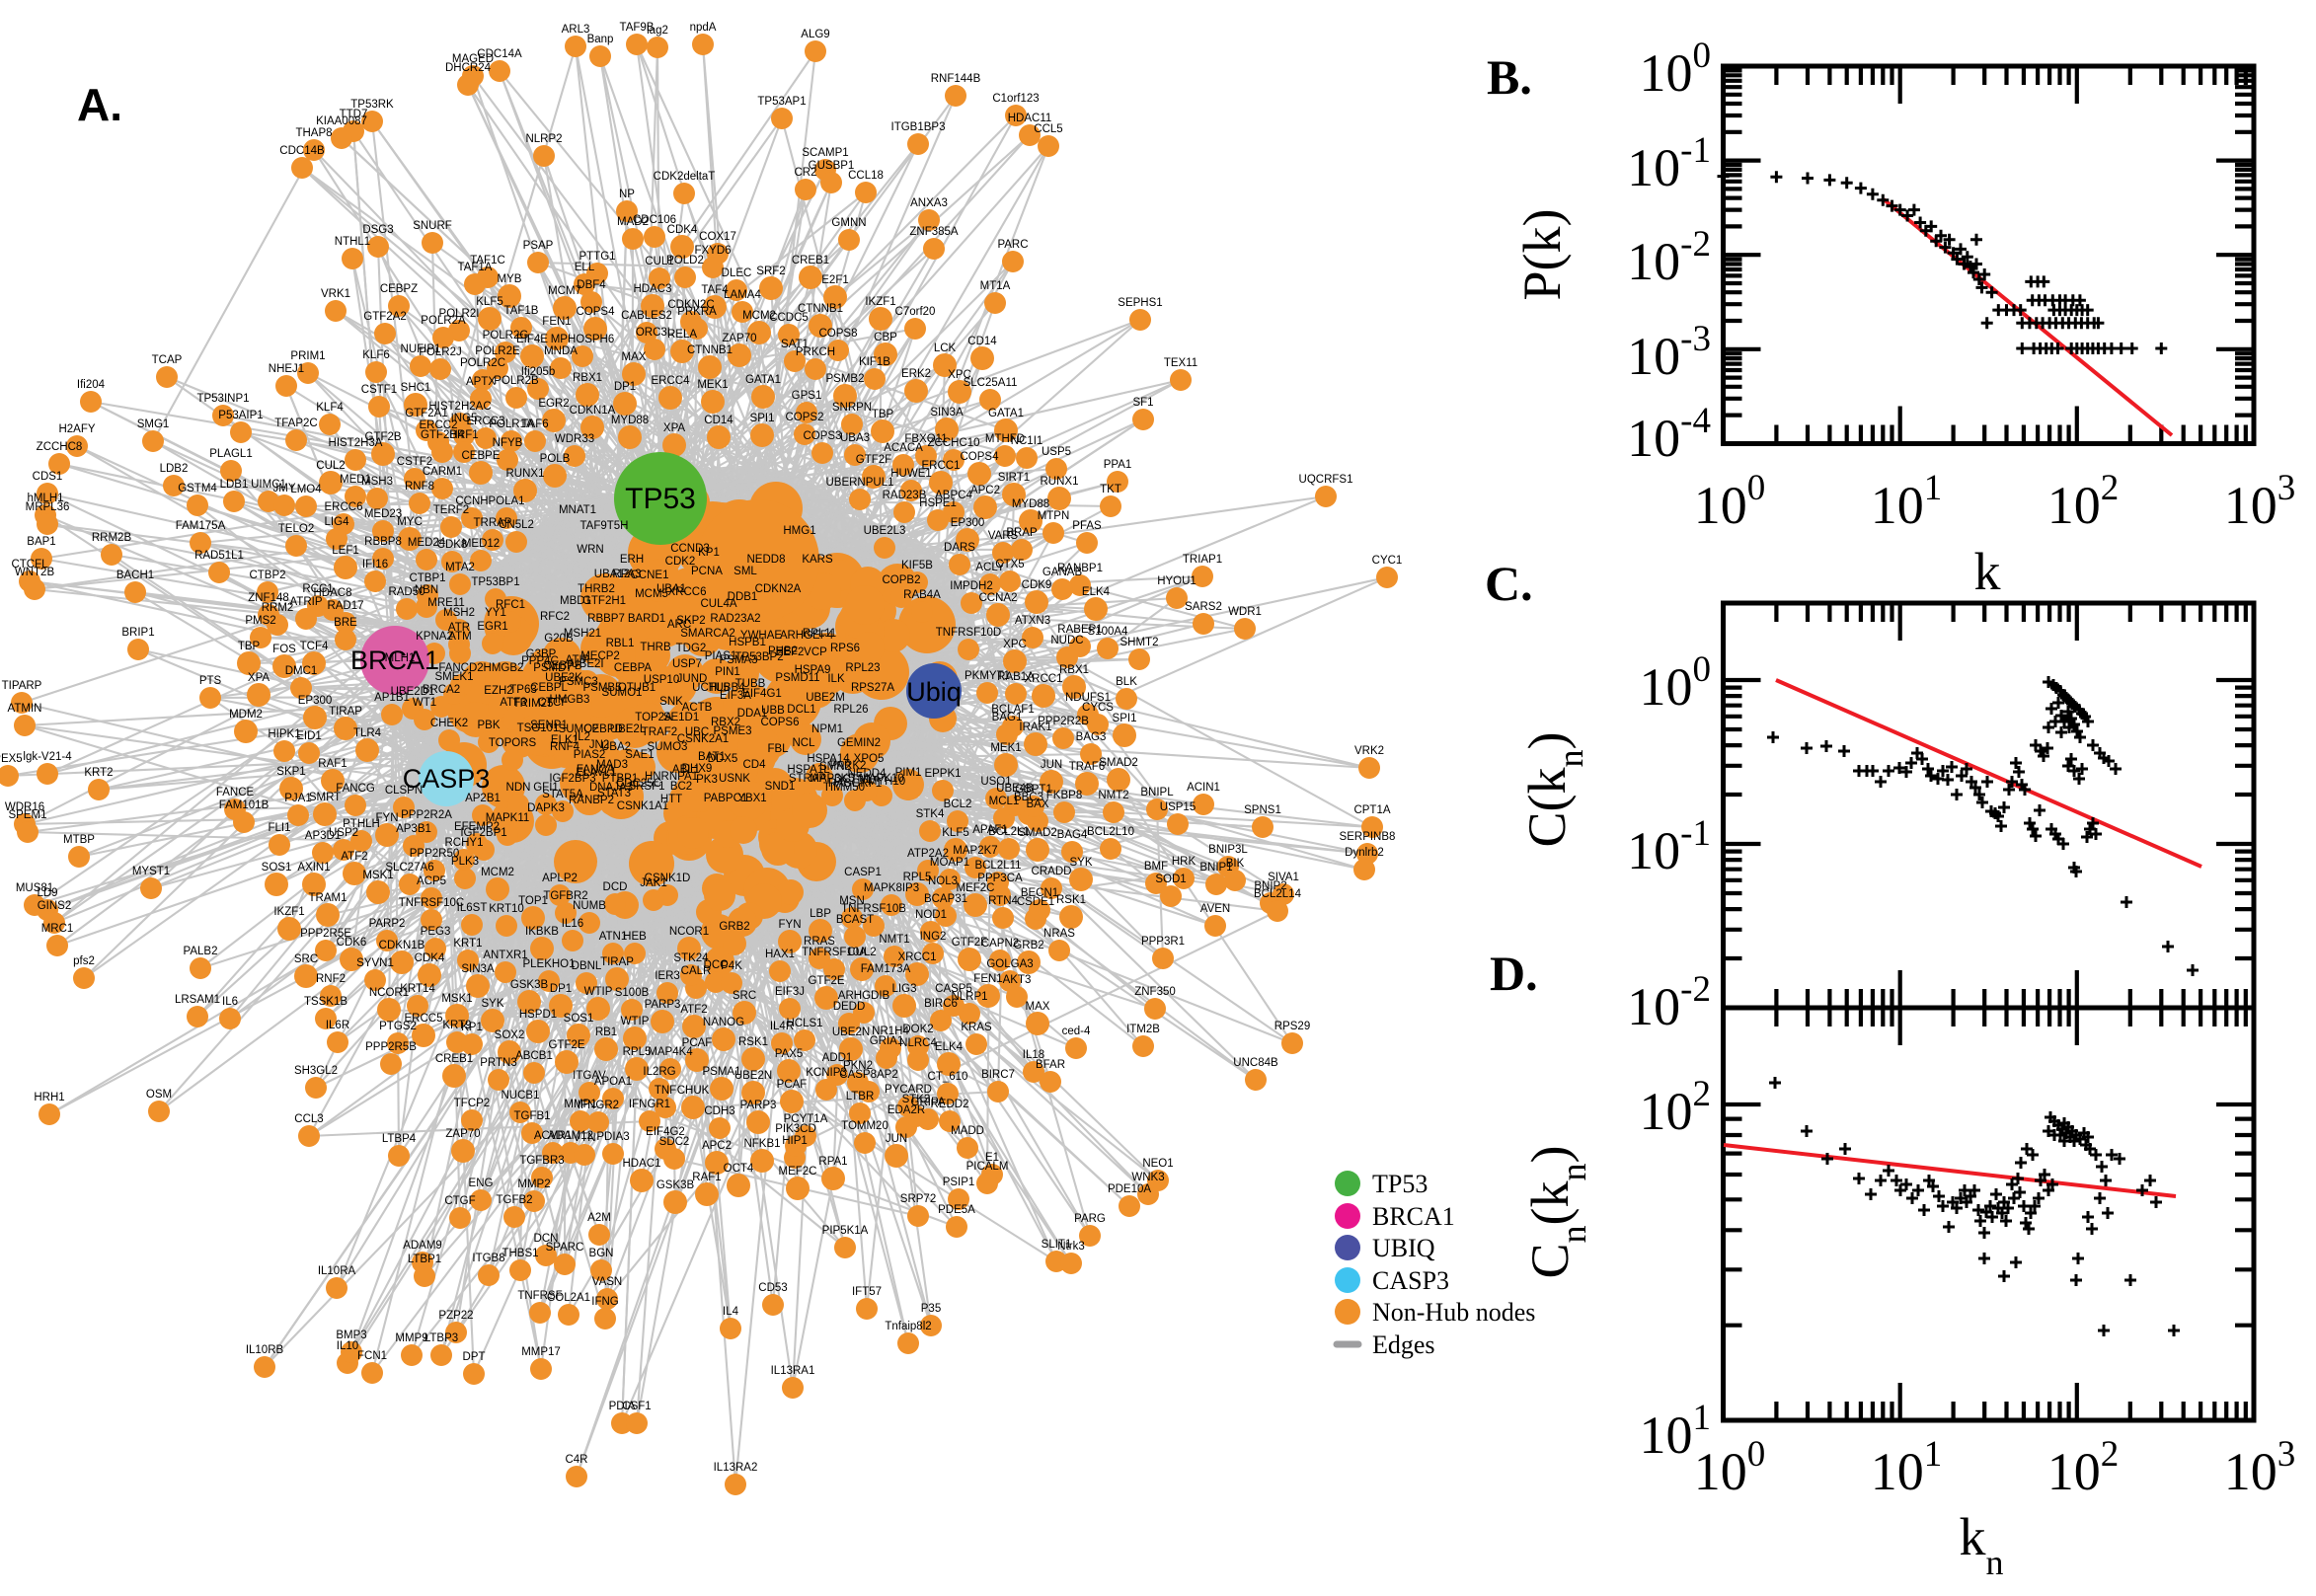 The height and width of the screenshot is (1596, 2316). Describe the element at coordinates (657, 31) in the screenshot. I see `svg-text: lag2` at that location.